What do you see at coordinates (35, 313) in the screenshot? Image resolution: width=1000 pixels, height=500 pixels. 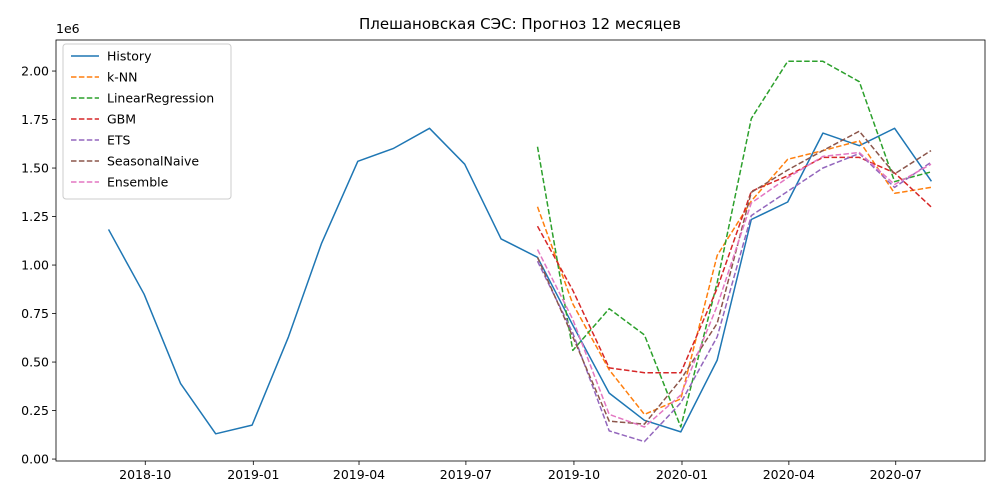 I see `y-tick-label: 0.75` at bounding box center [35, 313].